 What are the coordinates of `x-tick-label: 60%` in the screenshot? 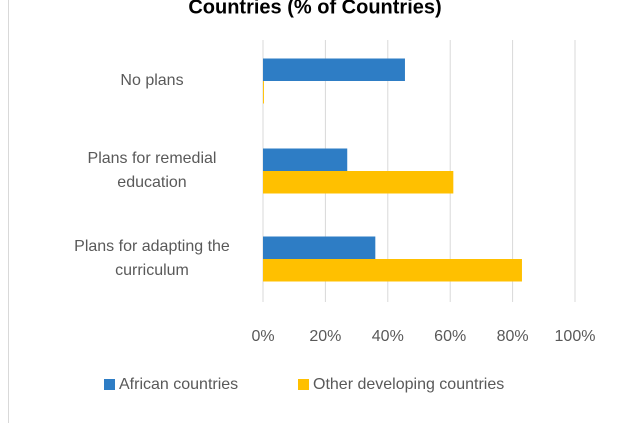 It's located at (450, 336).